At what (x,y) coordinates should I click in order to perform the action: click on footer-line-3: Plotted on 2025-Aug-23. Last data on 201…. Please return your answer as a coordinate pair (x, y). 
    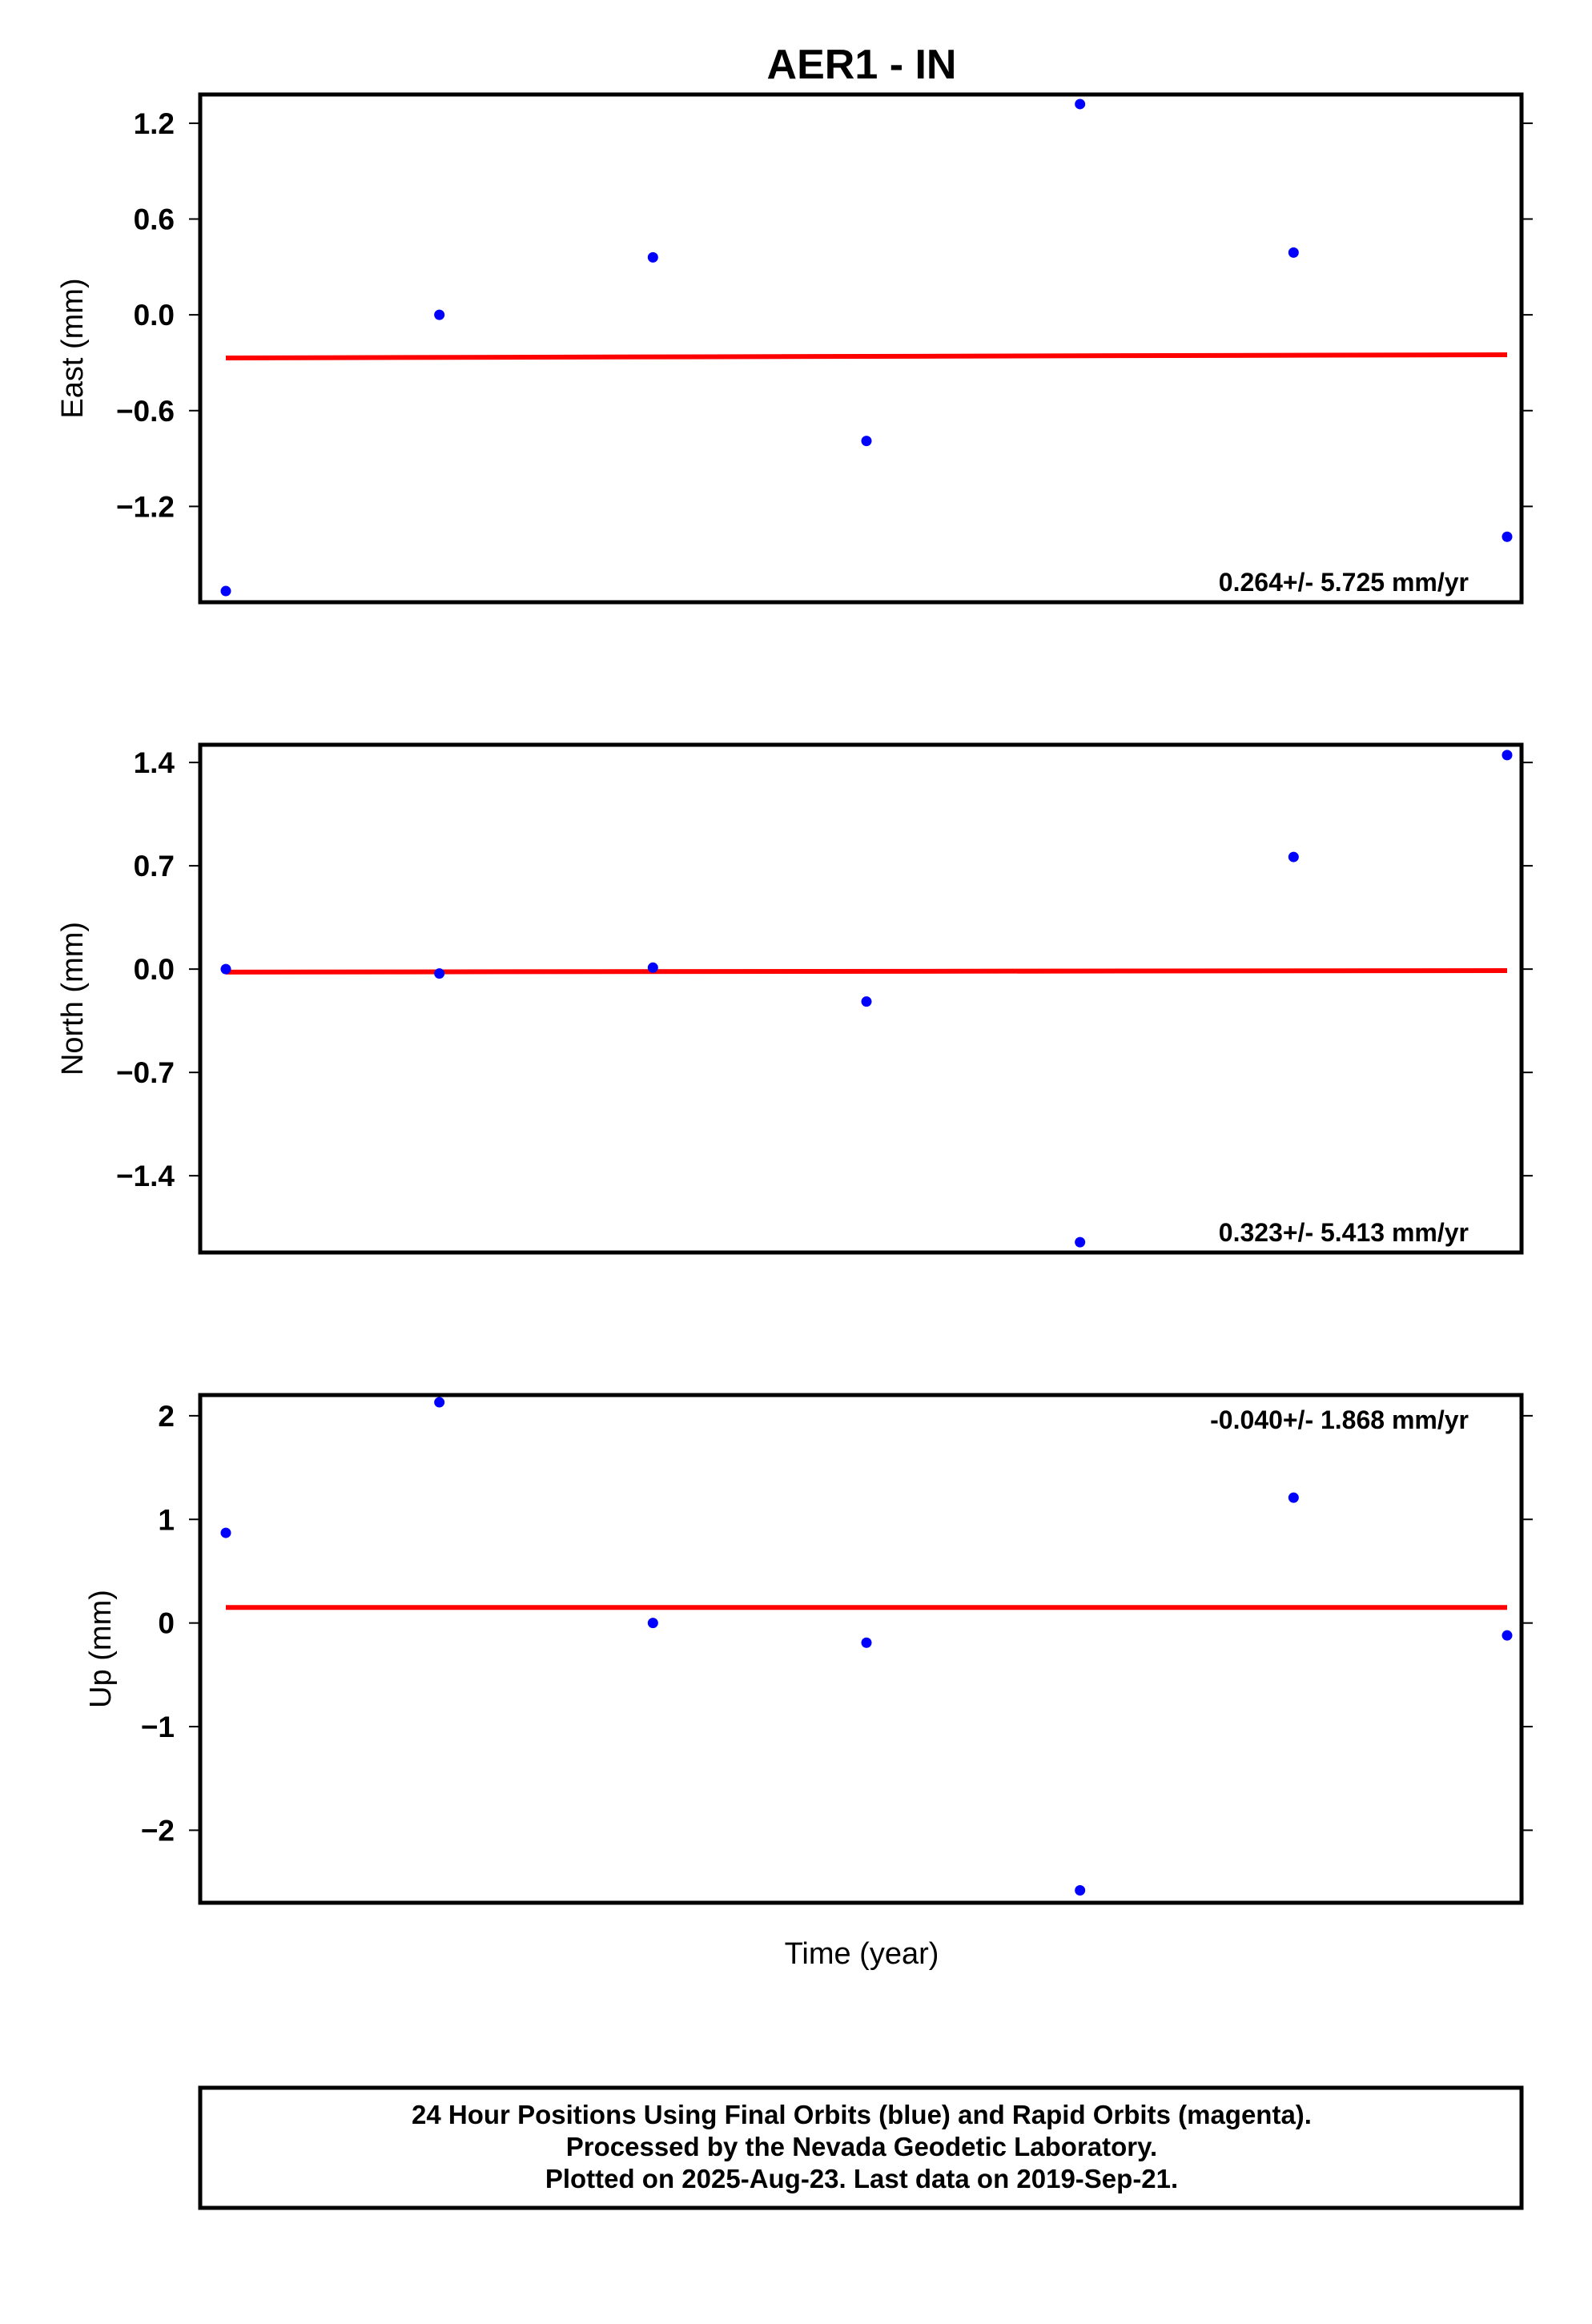
    Looking at the image, I should click on (861, 2178).